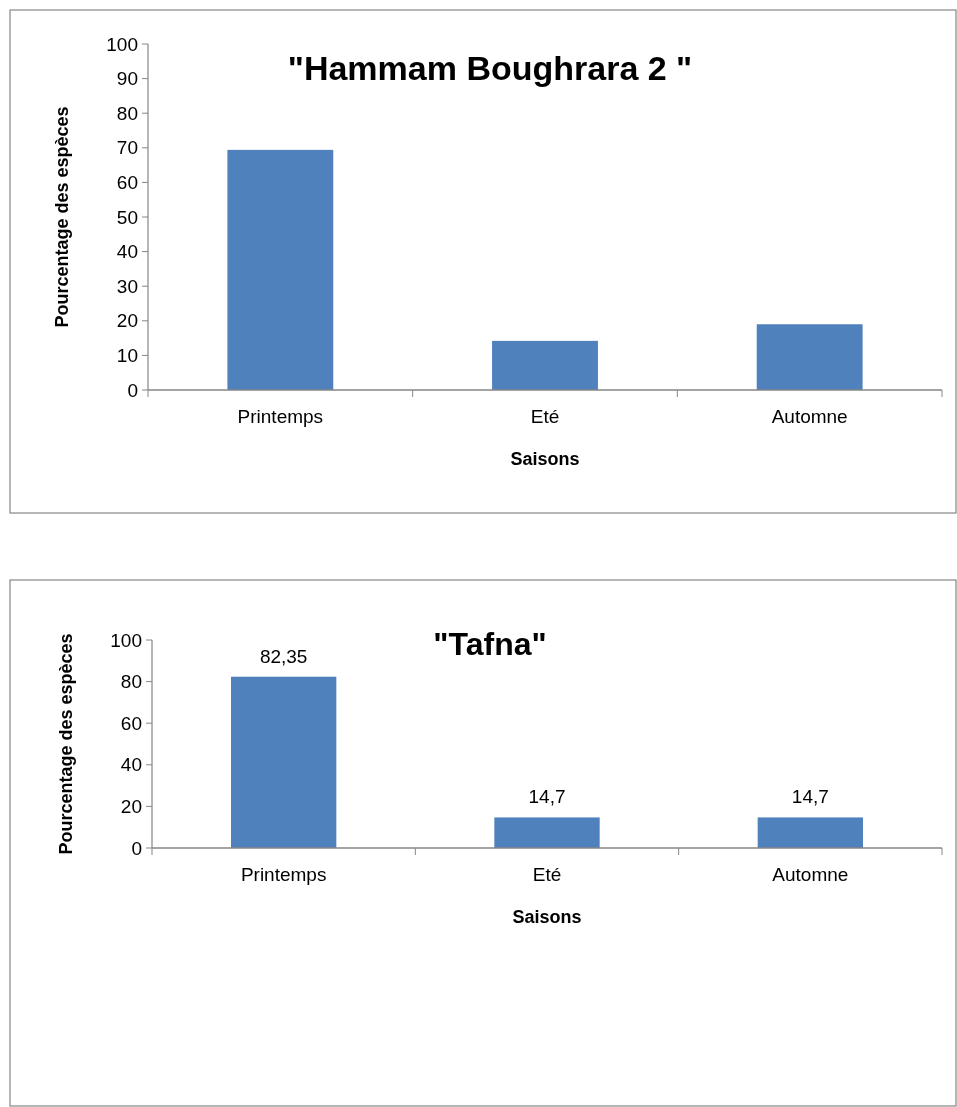  I want to click on y-tick-label: 70, so click(127, 148).